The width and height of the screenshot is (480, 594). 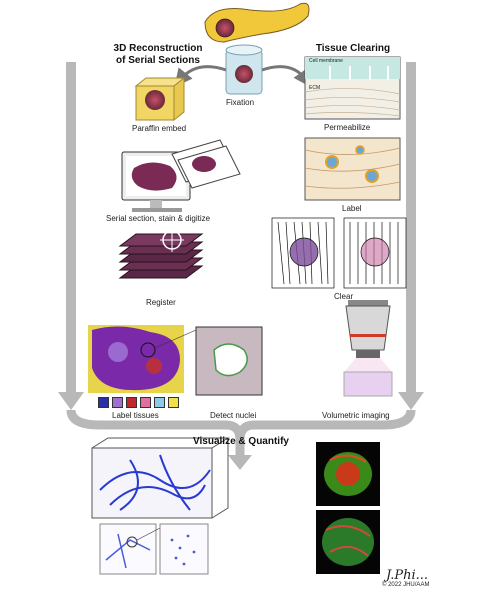 I want to click on volumetric-caption: Volumetric imaging, so click(x=356, y=415).